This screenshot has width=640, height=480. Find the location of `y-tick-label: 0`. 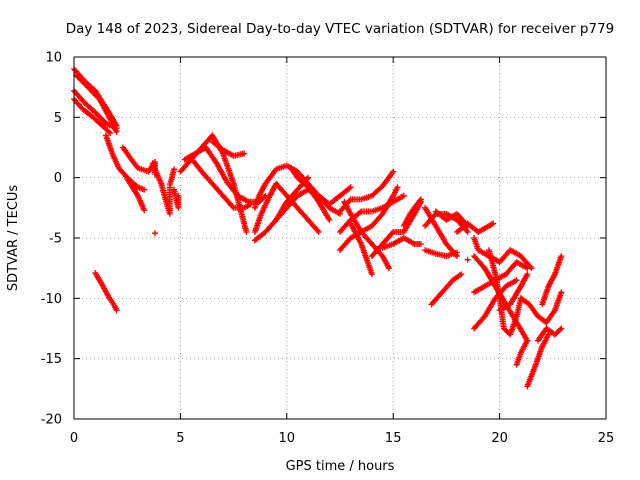

y-tick-label: 0 is located at coordinates (58, 178).